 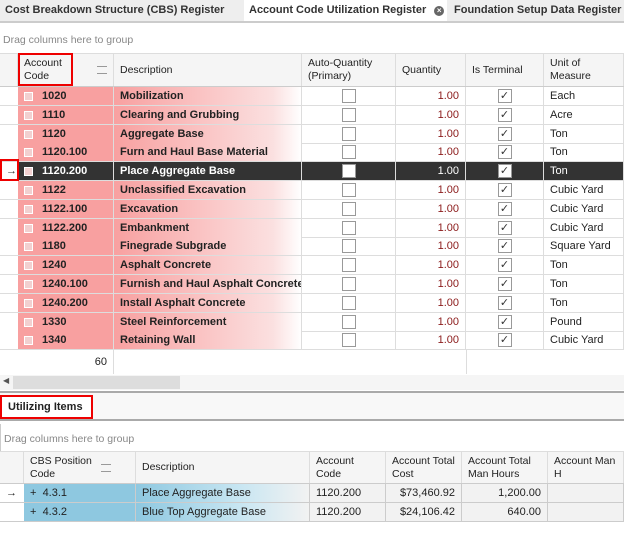 I want to click on scrollbar-thumb, so click(x=96, y=382).